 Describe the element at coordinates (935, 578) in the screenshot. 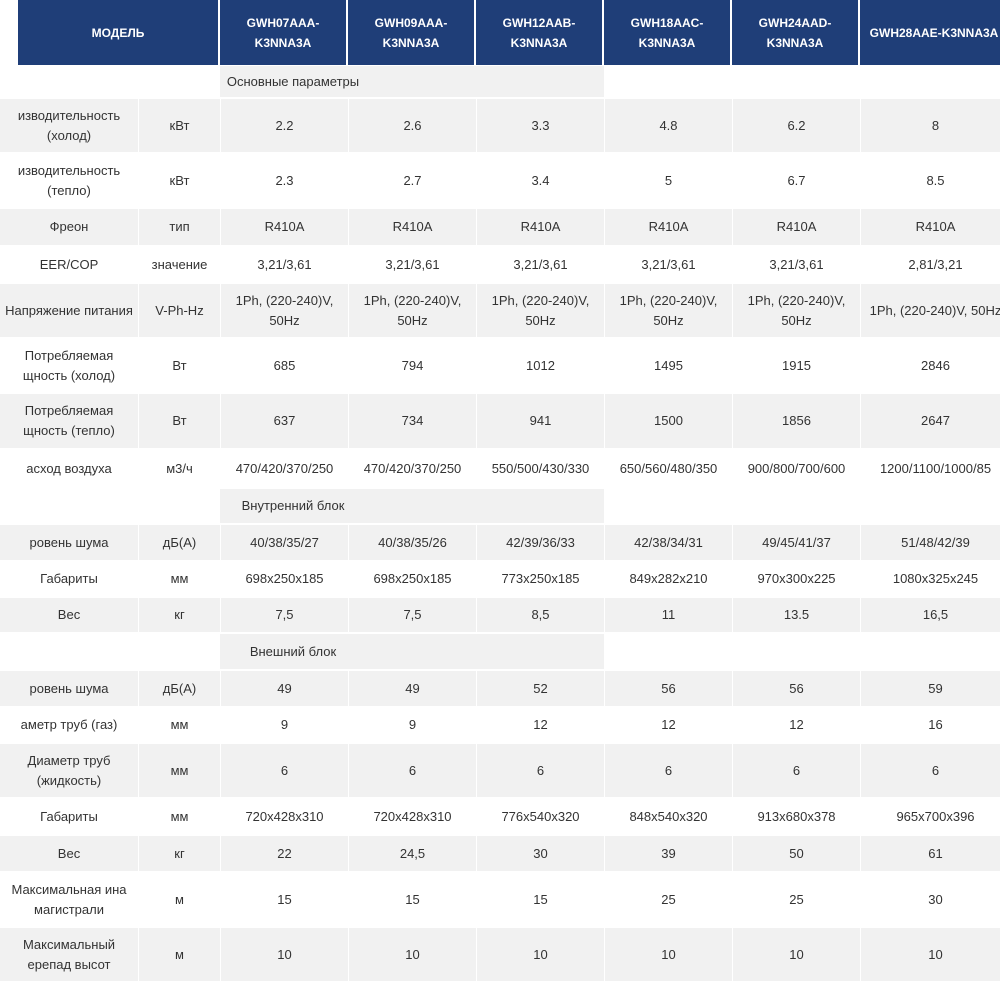

I see `row-value: 1080x325x245` at that location.